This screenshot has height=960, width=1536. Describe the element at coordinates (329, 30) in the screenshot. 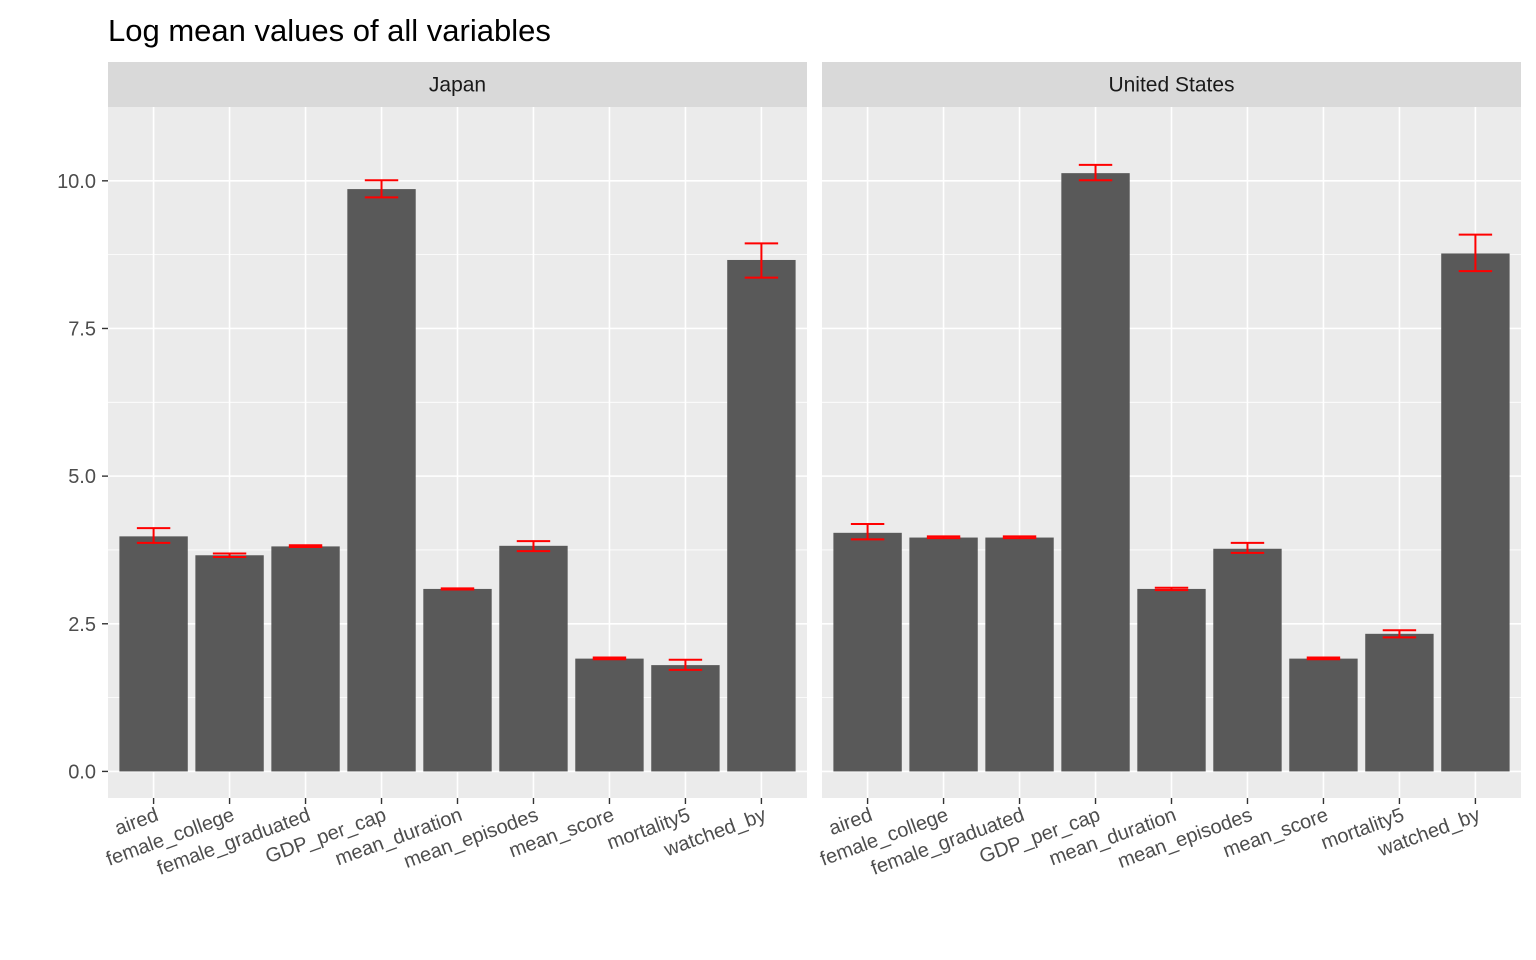

I see `chart-title: Log mean values of all variables` at that location.